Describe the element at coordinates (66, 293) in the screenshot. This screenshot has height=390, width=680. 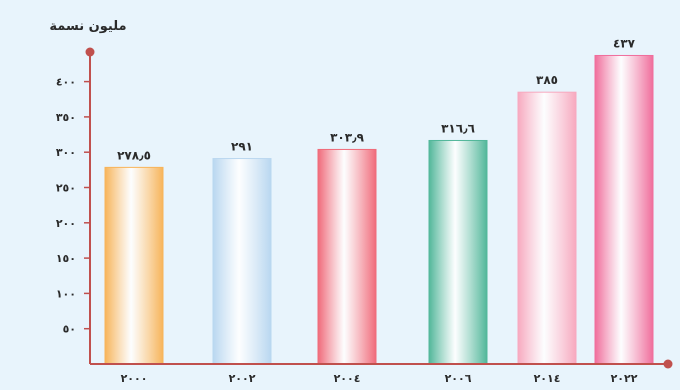
I see `y-tick-label-1: ١٠٠` at that location.